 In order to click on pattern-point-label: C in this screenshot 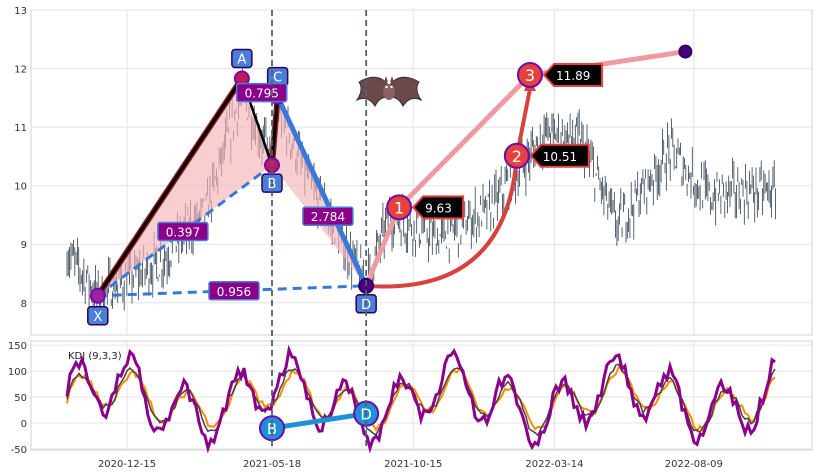, I will do `click(277, 78)`.